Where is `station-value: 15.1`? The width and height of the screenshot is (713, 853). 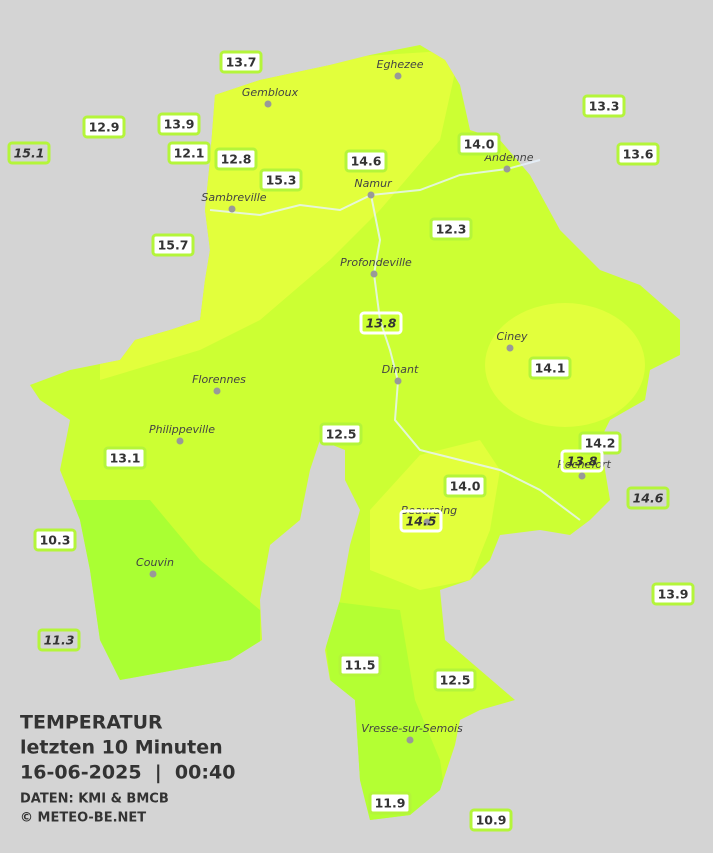
station-value: 15.1 is located at coordinates (29, 153).